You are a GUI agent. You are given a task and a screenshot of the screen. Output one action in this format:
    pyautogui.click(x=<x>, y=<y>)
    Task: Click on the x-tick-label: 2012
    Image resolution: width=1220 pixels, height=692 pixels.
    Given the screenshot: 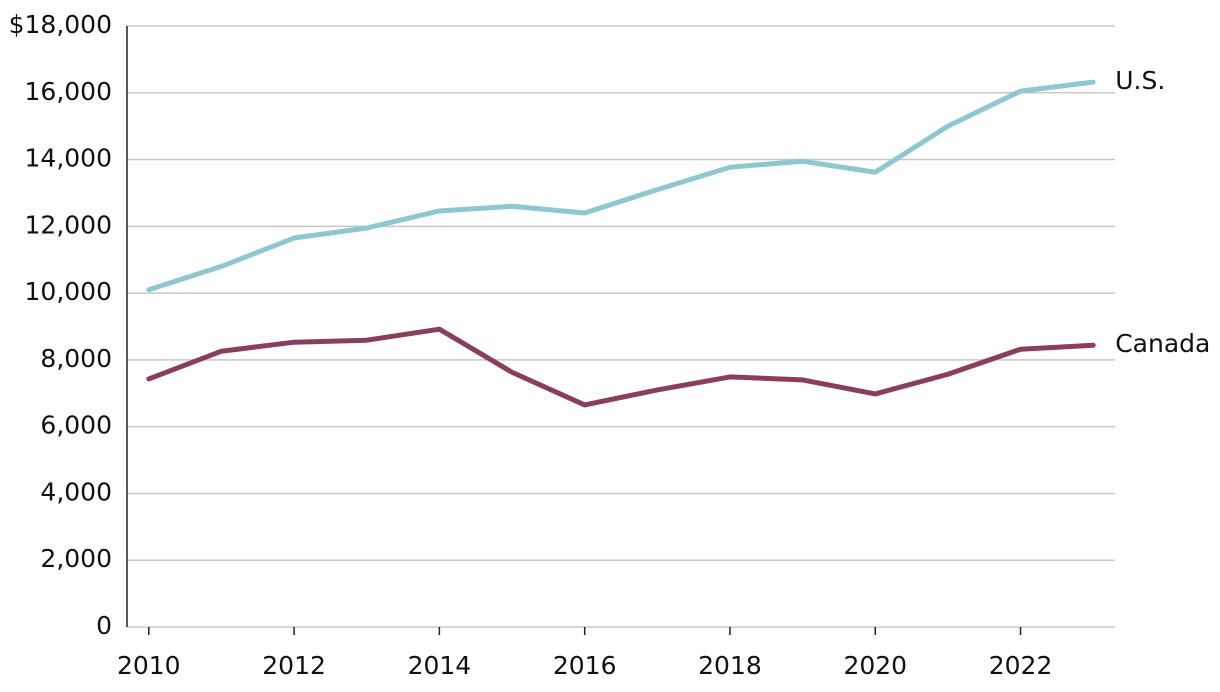 What is the action you would take?
    pyautogui.click(x=294, y=665)
    